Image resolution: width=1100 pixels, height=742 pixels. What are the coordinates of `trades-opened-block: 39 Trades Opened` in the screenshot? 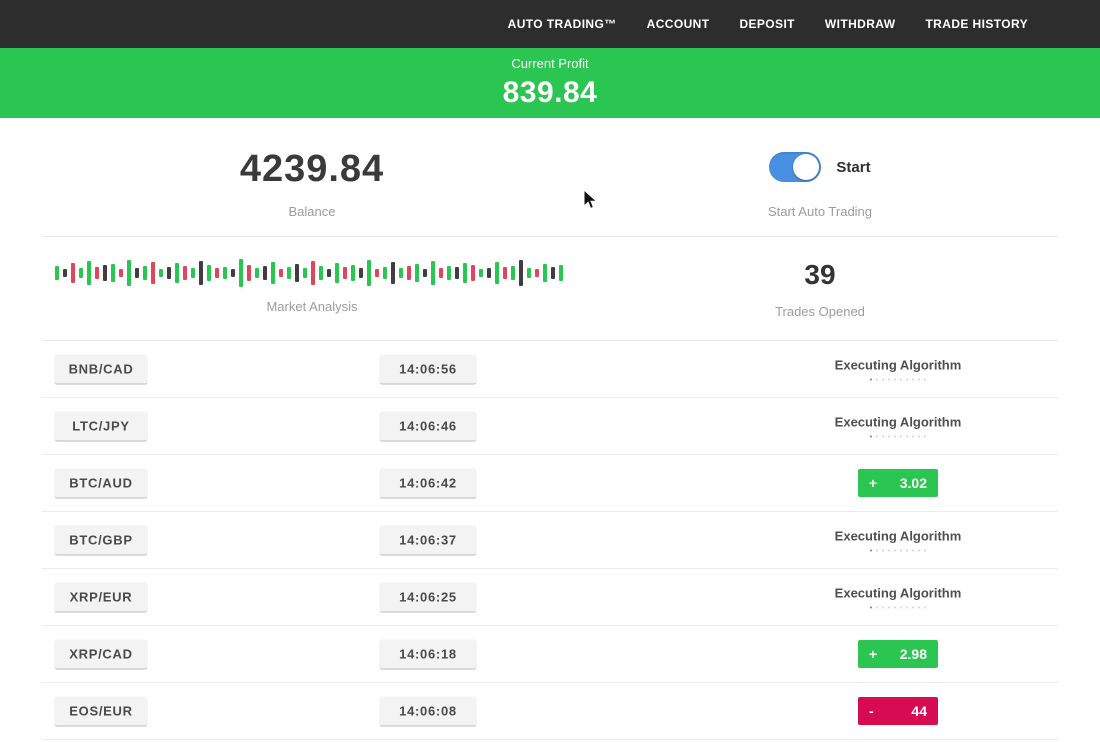 It's located at (820, 288).